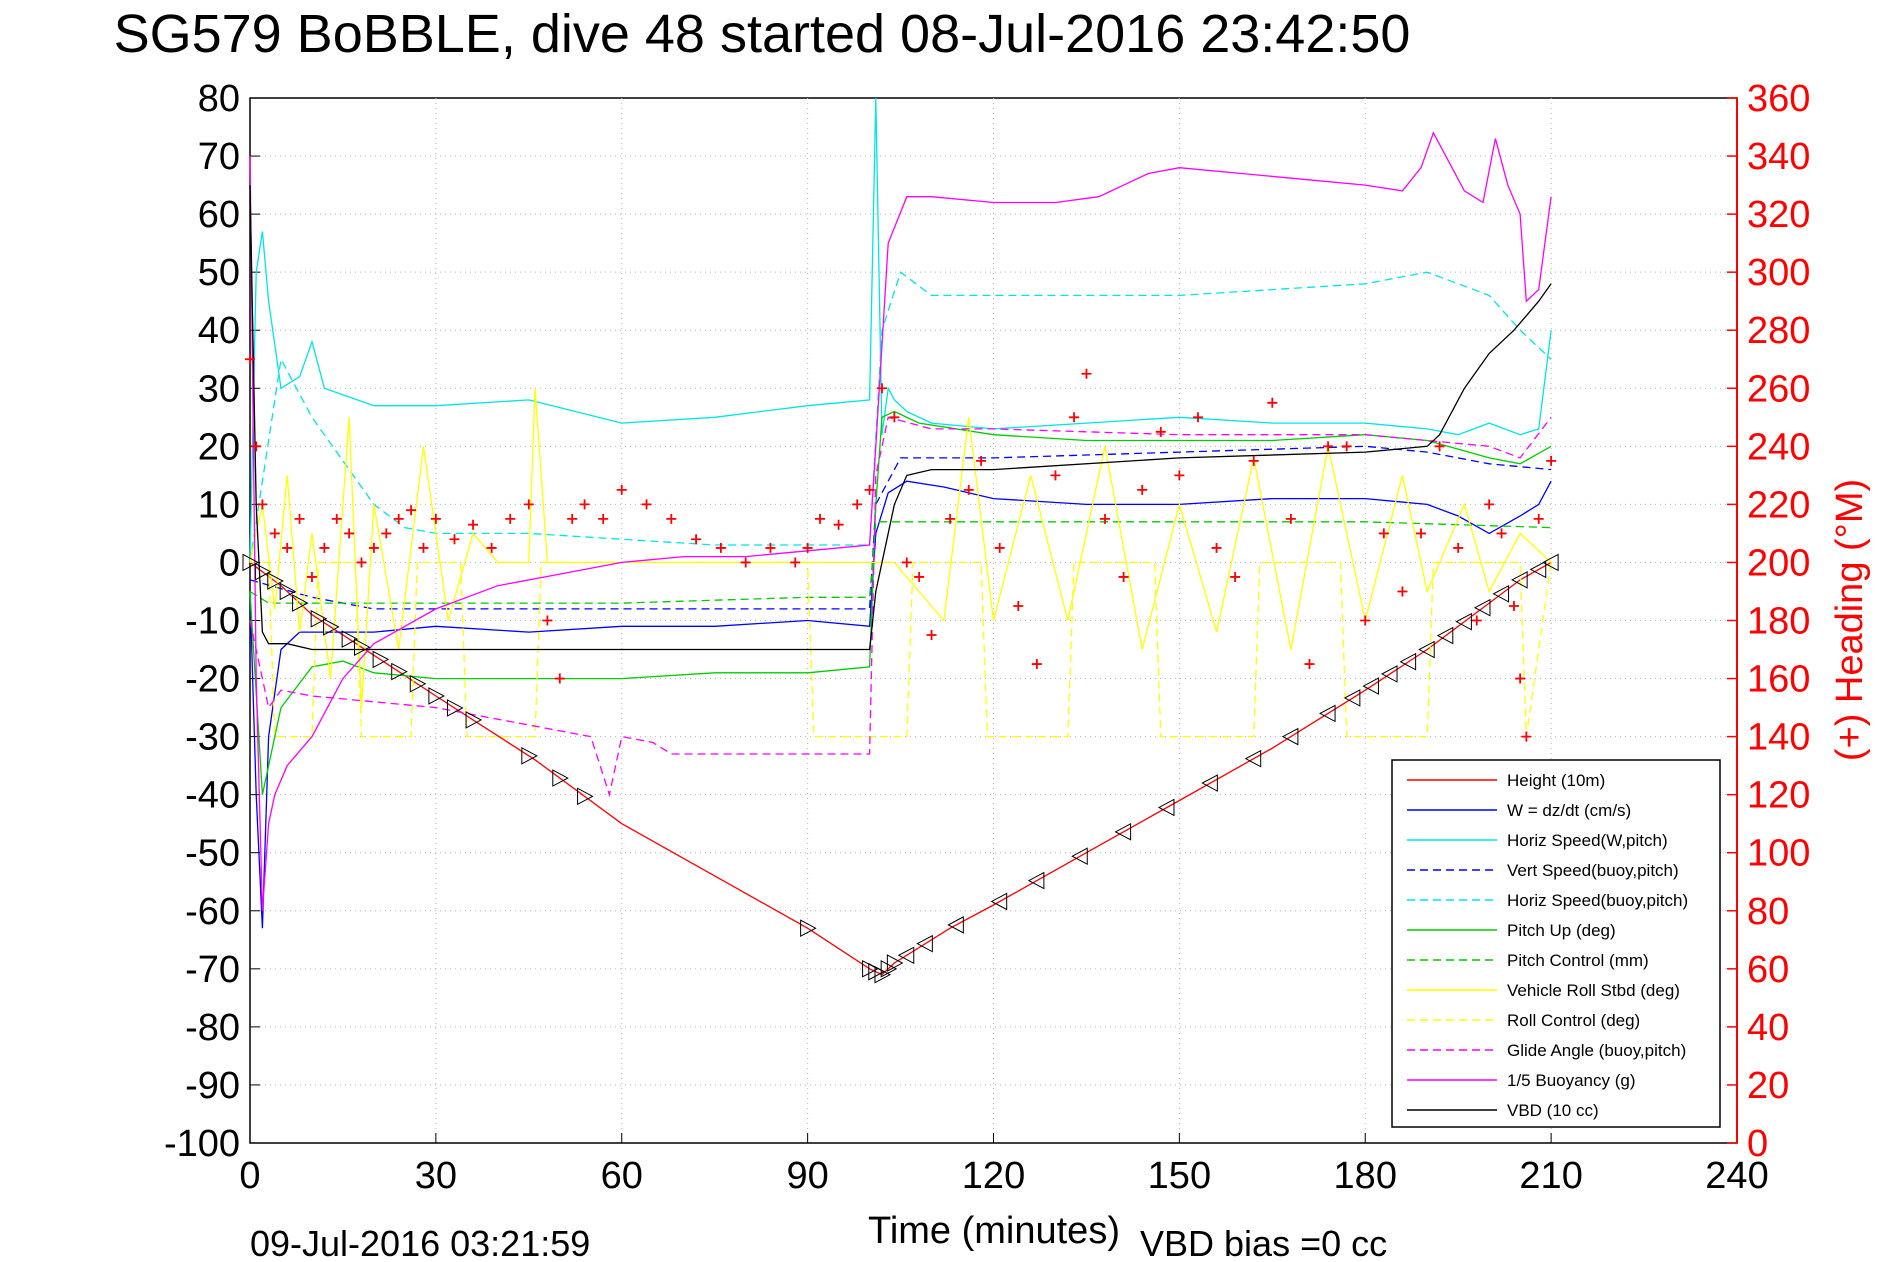 The height and width of the screenshot is (1262, 1891). I want to click on y-tick-label: 20, so click(219, 447).